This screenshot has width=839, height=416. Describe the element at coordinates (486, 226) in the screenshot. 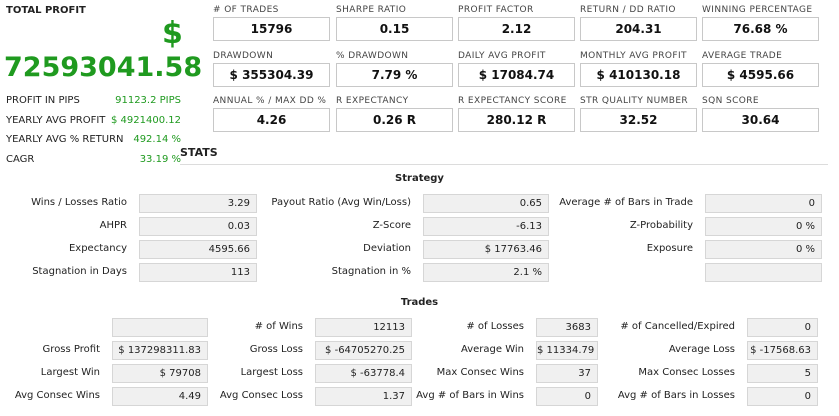

I see `strategy-value: -6.13` at that location.